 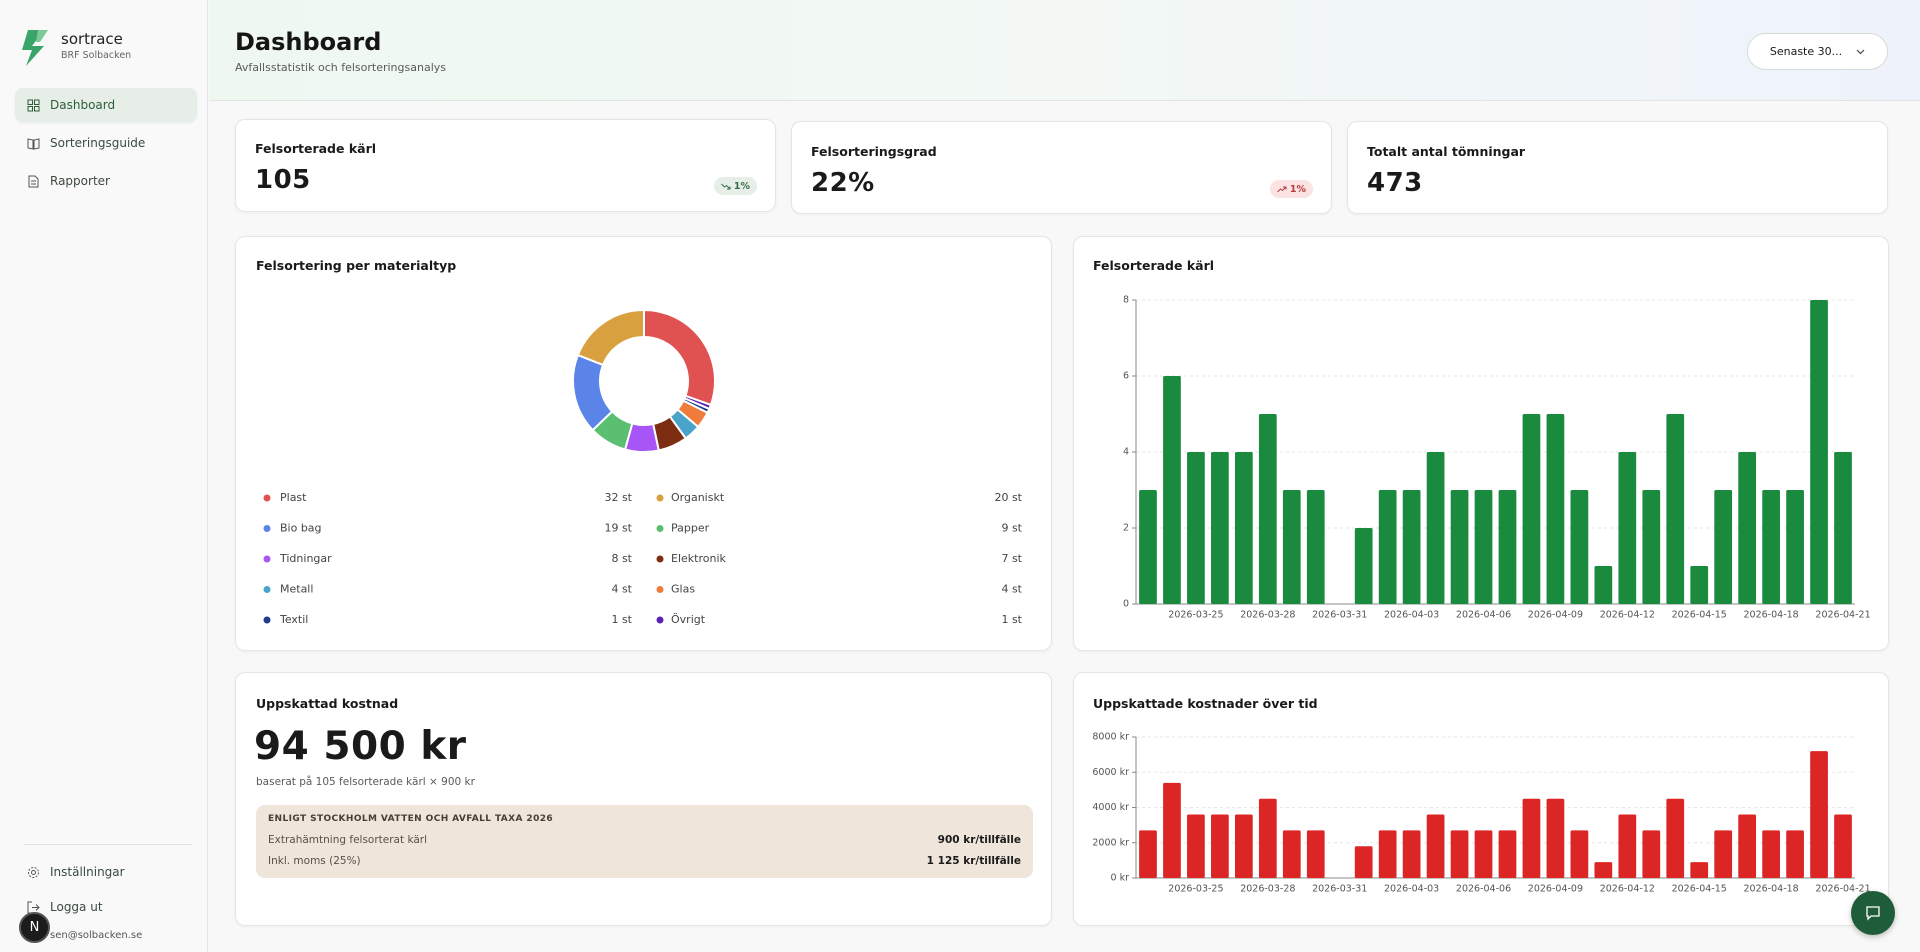 I want to click on page-title: Dashboard, so click(x=308, y=42).